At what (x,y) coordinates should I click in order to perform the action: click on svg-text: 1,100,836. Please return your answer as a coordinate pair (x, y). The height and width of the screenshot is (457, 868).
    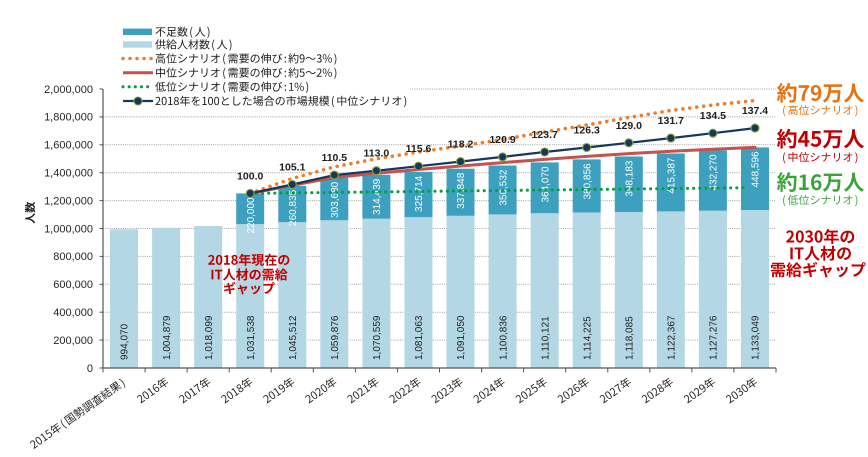
    Looking at the image, I should click on (503, 337).